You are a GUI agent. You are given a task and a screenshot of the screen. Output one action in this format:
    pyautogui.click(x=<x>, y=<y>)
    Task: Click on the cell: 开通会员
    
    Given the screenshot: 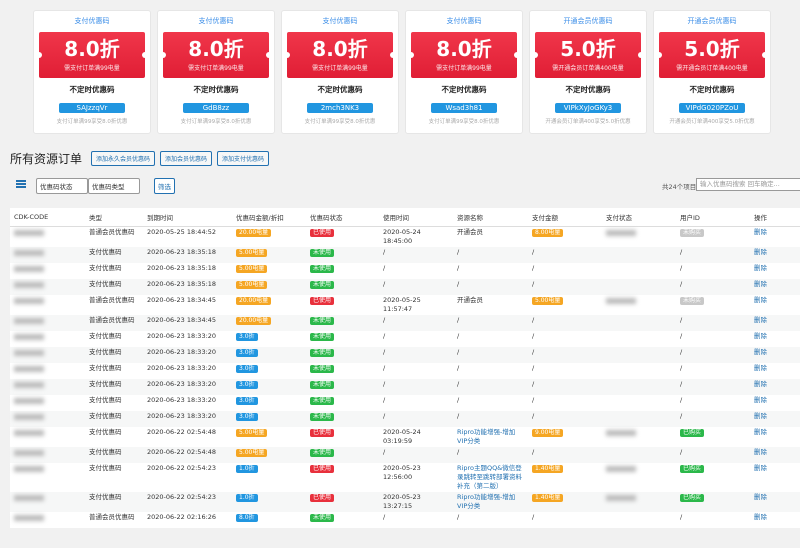 What is the action you would take?
    pyautogui.click(x=490, y=237)
    